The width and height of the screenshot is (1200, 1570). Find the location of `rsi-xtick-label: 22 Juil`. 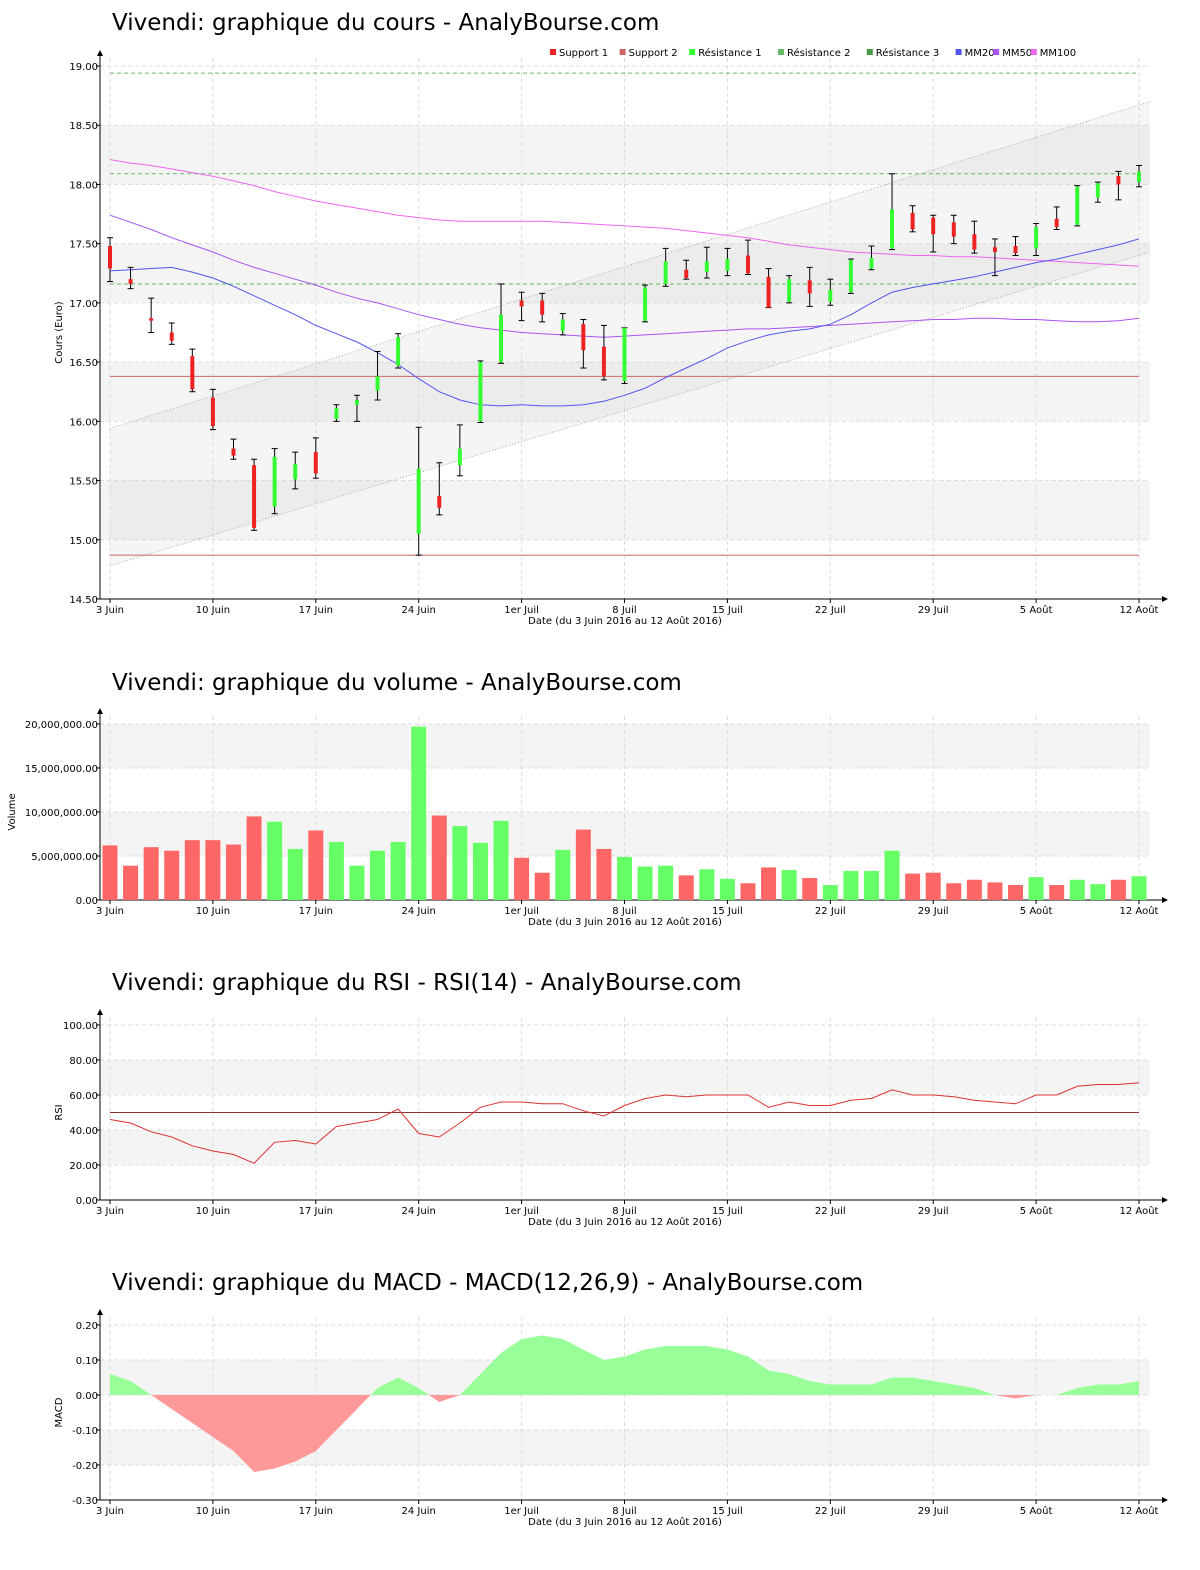

rsi-xtick-label: 22 Juil is located at coordinates (830, 1211).